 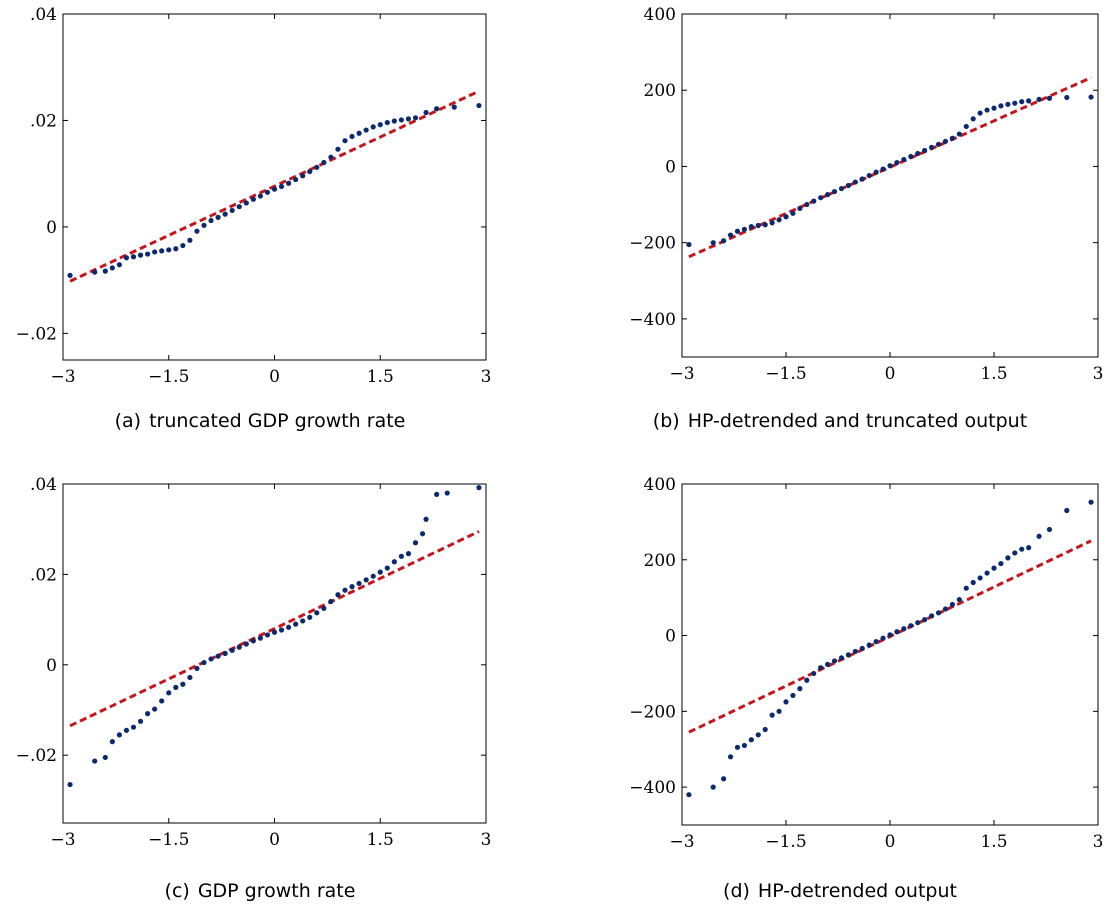 I want to click on caption-tag: (c), so click(x=177, y=891).